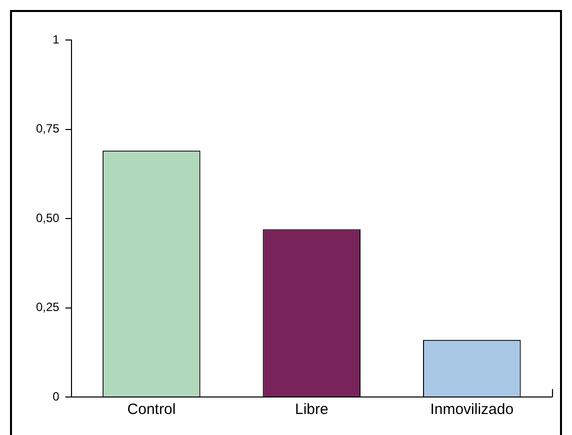 The width and height of the screenshot is (572, 435). I want to click on x-tick-label: Inmovilizado, so click(472, 409).